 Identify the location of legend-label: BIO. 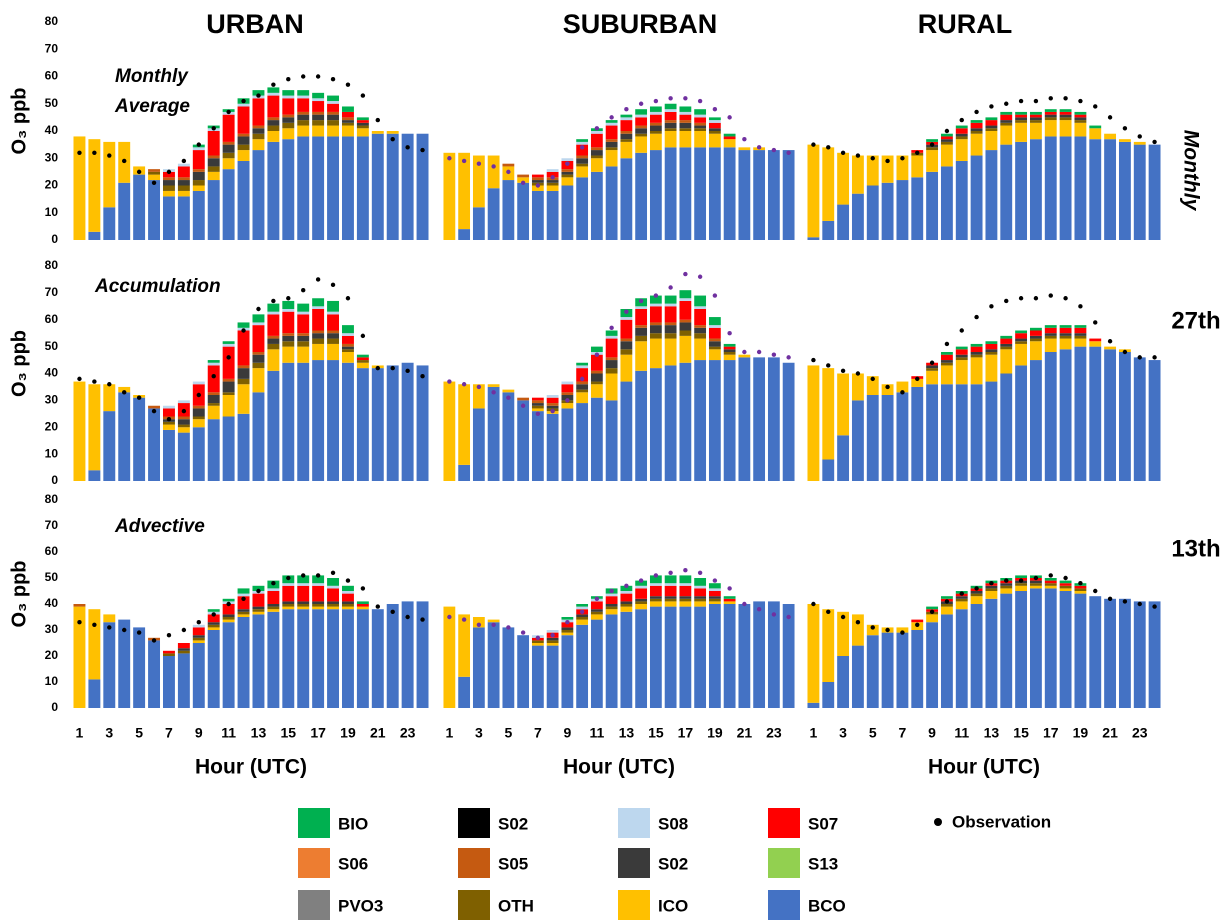
(353, 823).